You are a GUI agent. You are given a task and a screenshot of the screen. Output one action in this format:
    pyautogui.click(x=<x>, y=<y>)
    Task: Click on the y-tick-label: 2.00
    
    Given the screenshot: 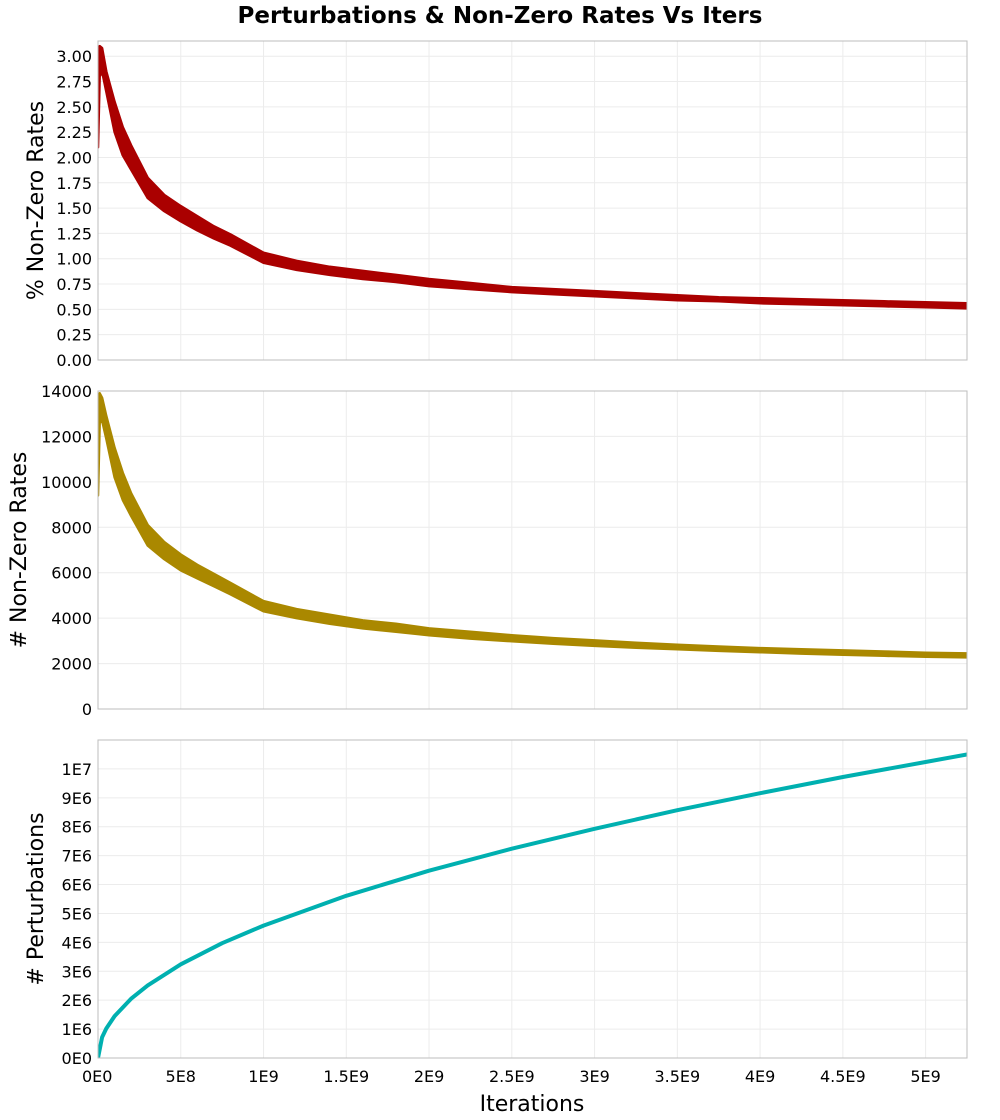 What is the action you would take?
    pyautogui.click(x=74, y=157)
    